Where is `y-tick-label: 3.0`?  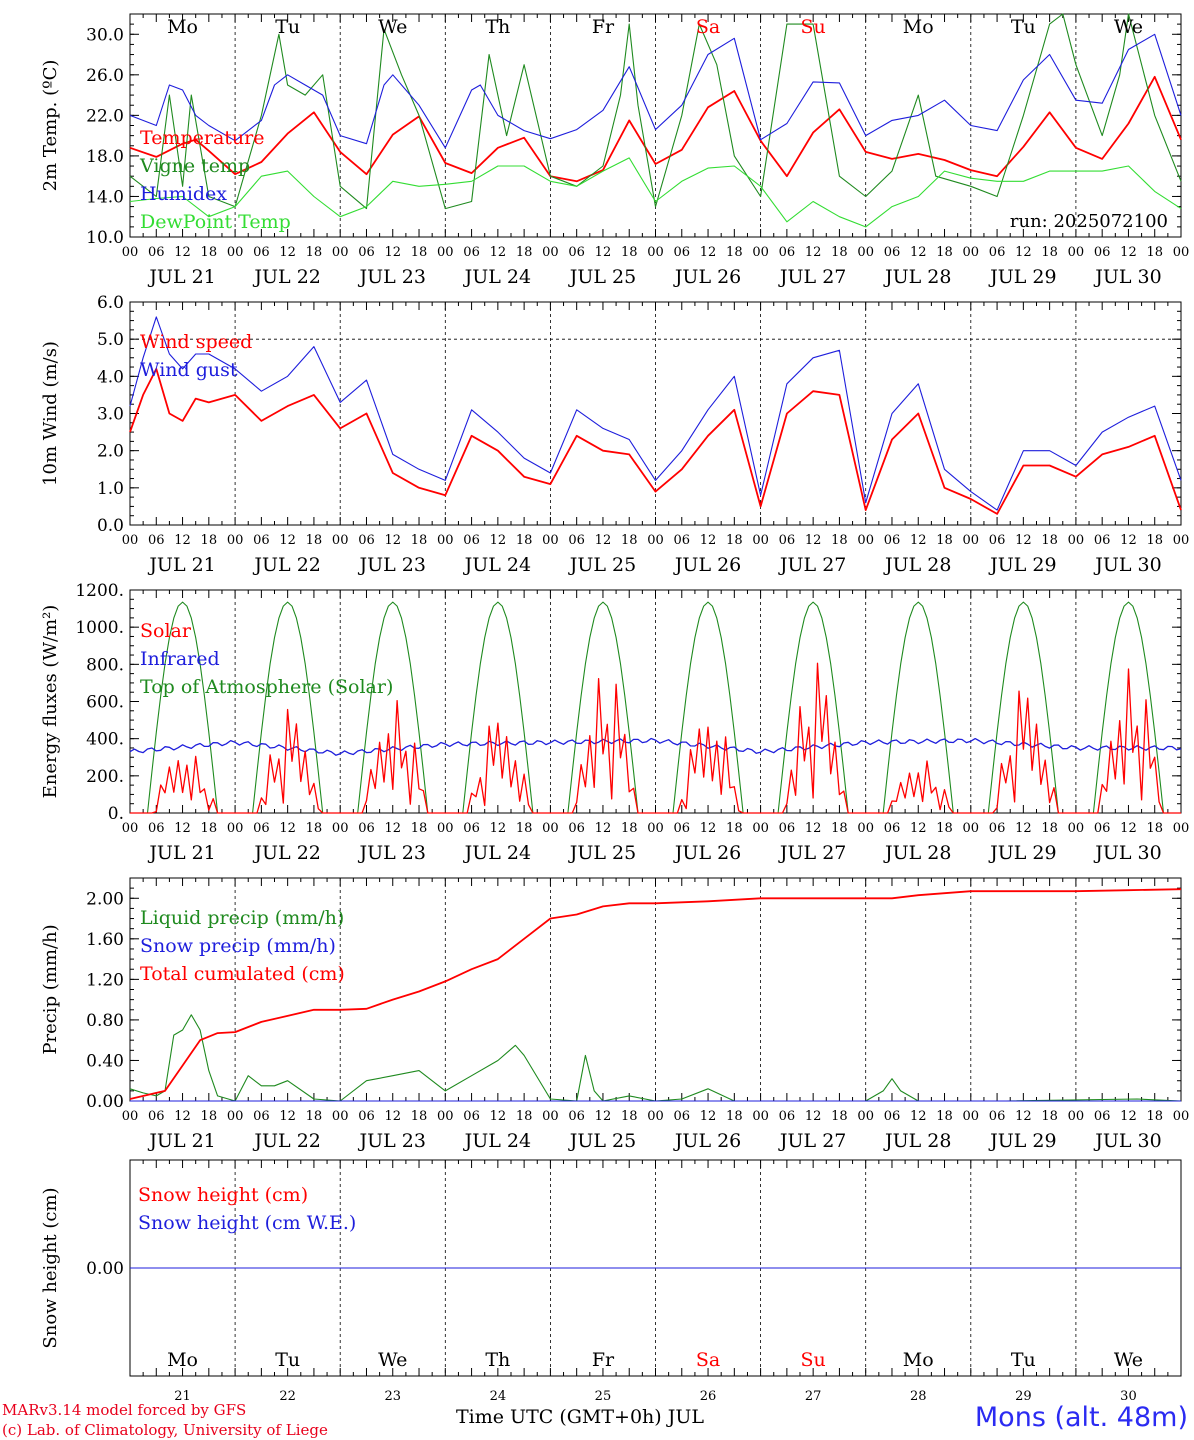
y-tick-label: 3.0 is located at coordinates (110, 415).